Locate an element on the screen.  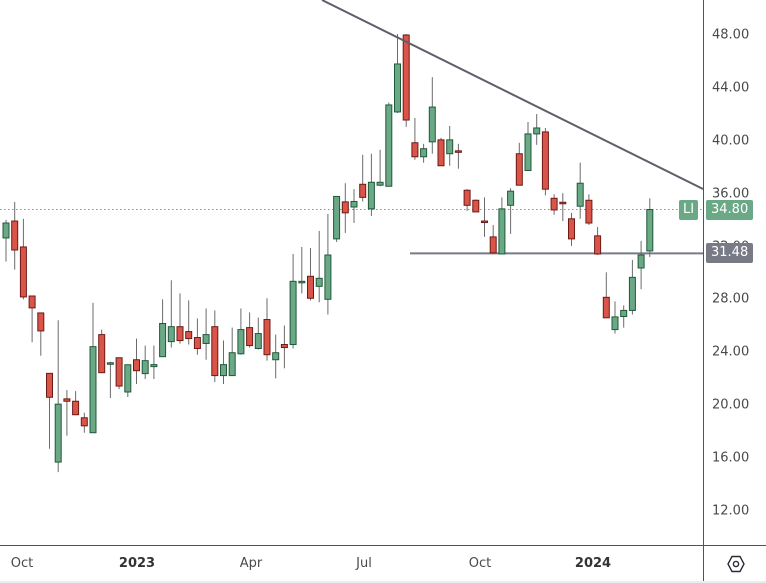
time-tick-label: 2023 is located at coordinates (137, 563).